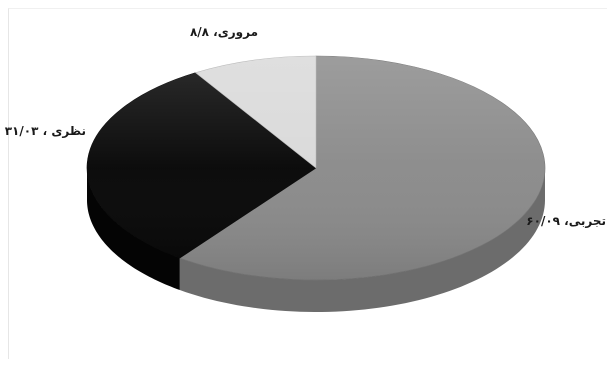 The image size is (616, 367). What do you see at coordinates (566, 221) in the screenshot?
I see `slice-label-experimental: تجربی، ۶۰/۰۹` at bounding box center [566, 221].